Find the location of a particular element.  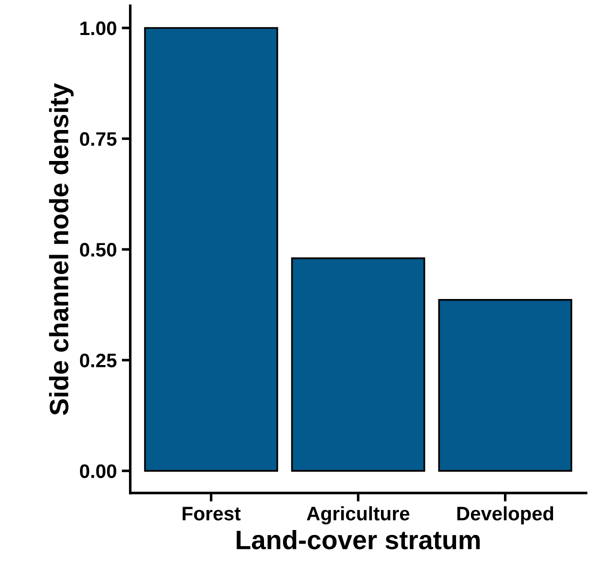

x-axis-title: Land-cover stratum is located at coordinates (358, 540).